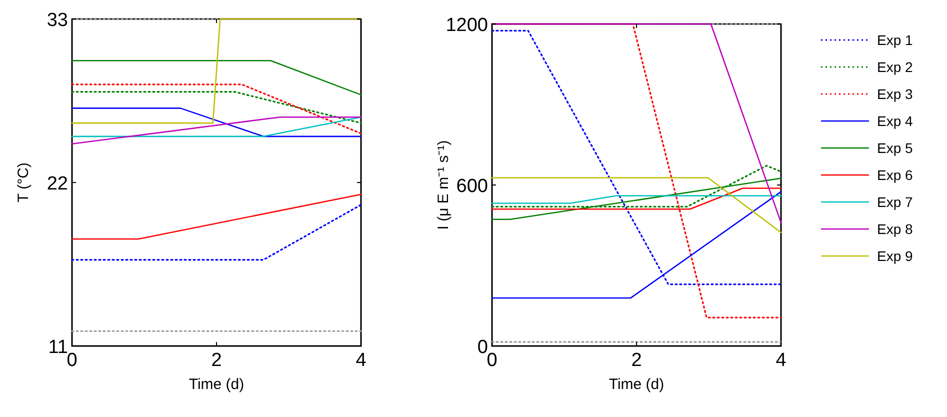 Image resolution: width=947 pixels, height=417 pixels. I want to click on legend-label: Exp 6, so click(895, 175).